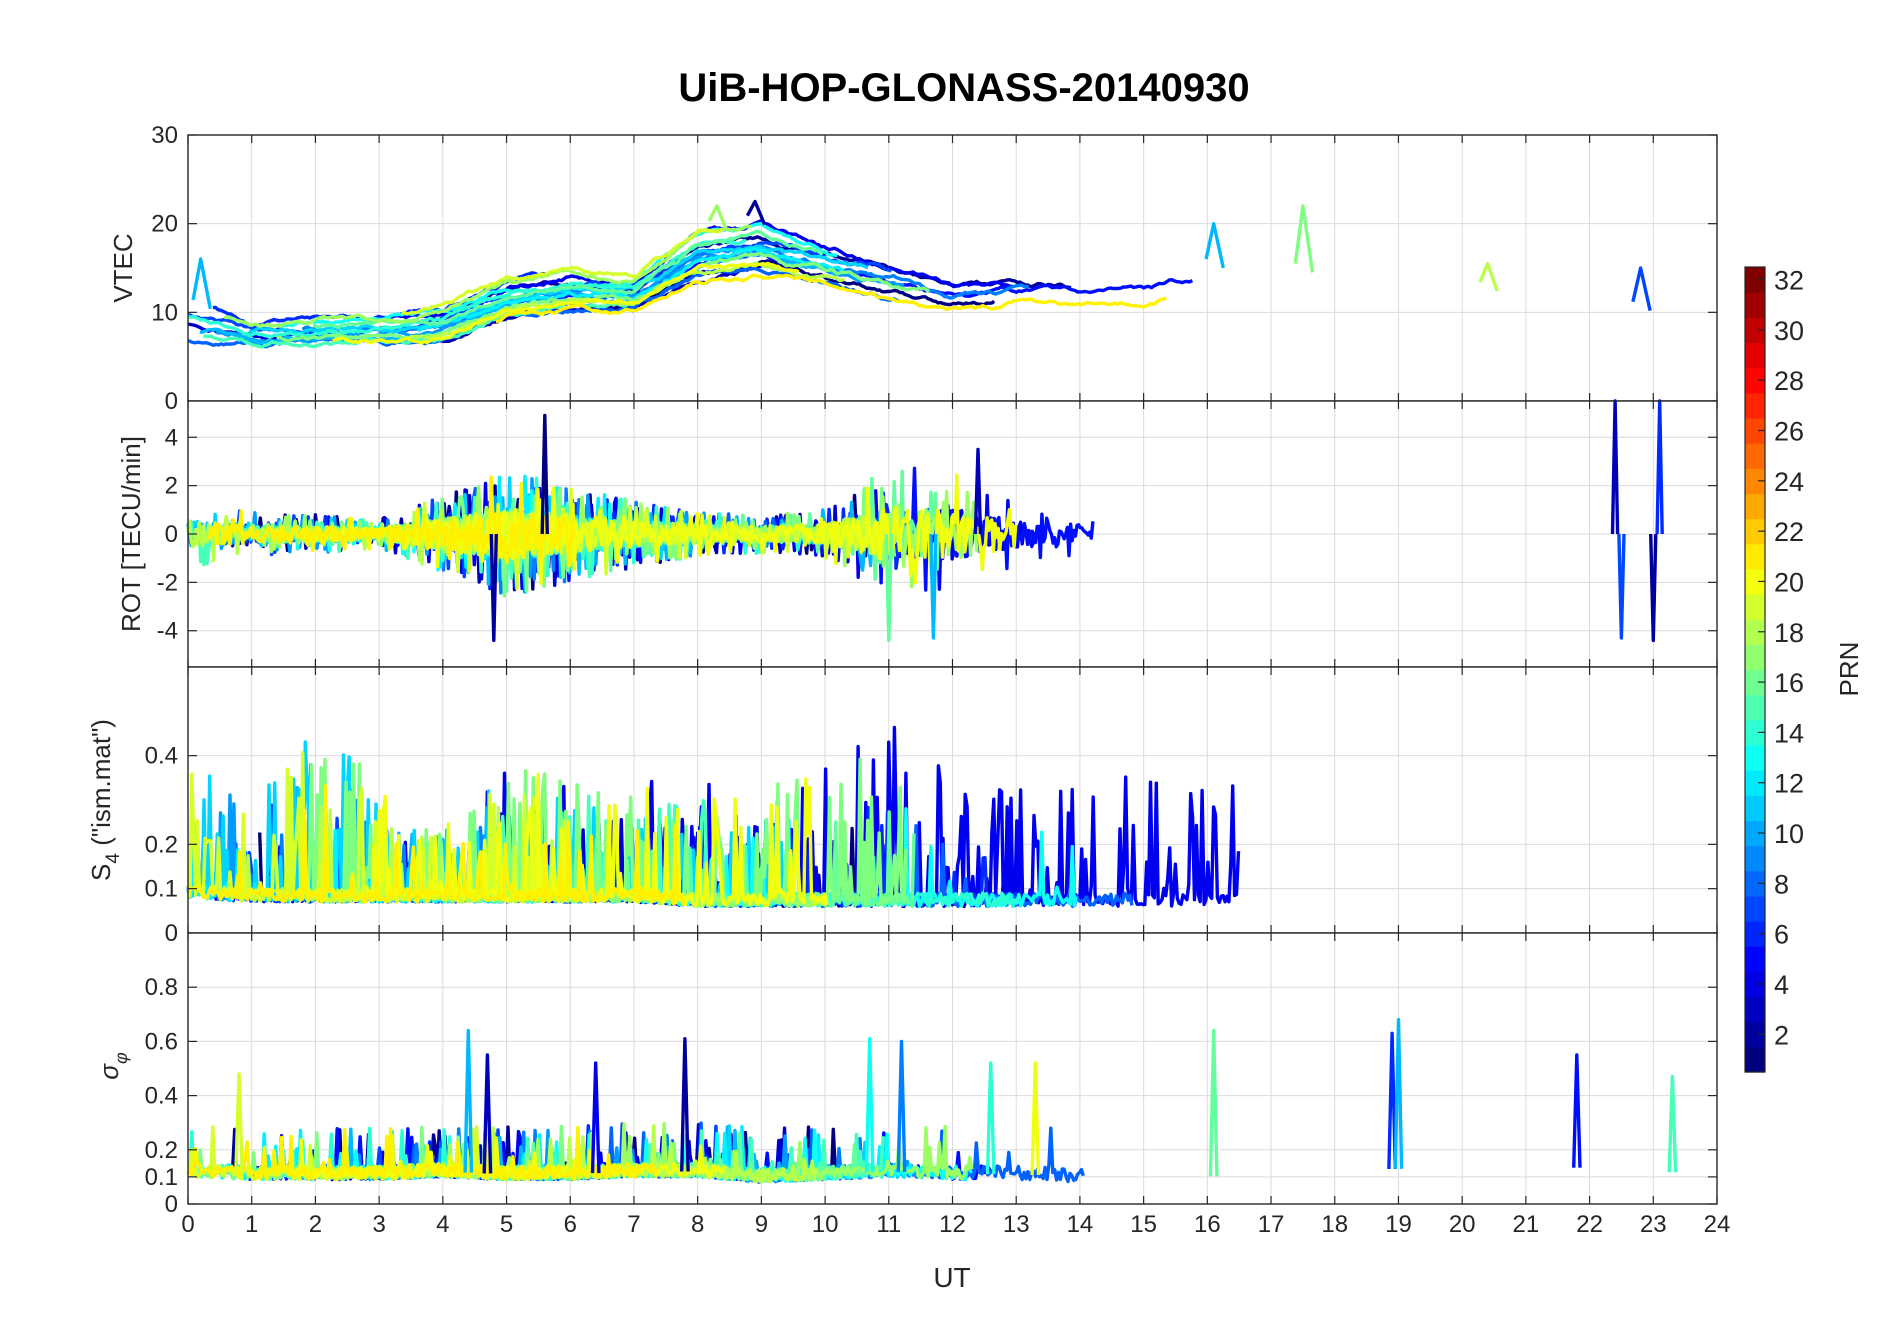  What do you see at coordinates (315, 1224) in the screenshot?
I see `x-tick-label: 2` at bounding box center [315, 1224].